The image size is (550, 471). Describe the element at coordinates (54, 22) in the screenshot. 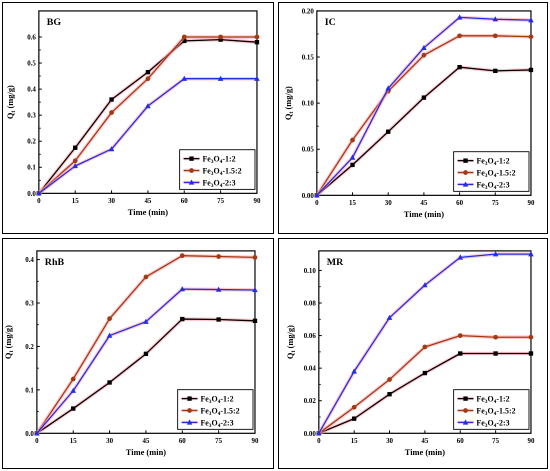

I see `panel-title: BG` at that location.